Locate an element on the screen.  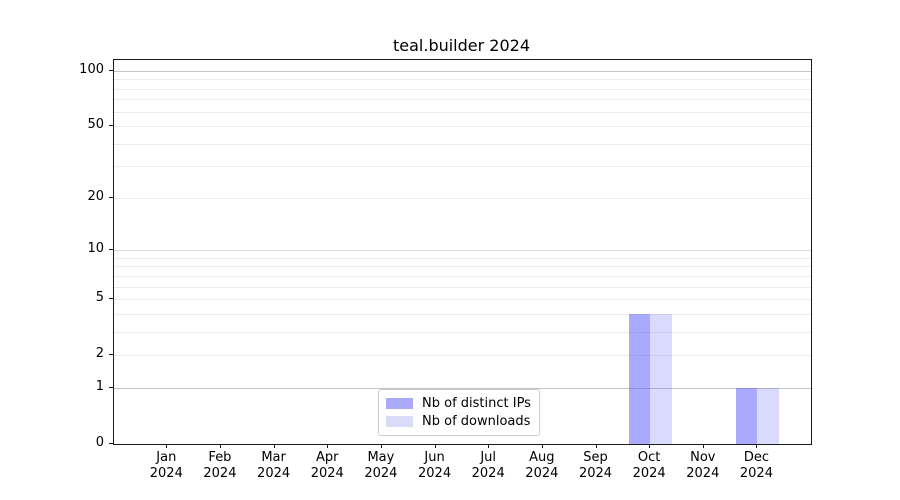
x-axis-tick-label: Apr 2024 is located at coordinates (327, 465).